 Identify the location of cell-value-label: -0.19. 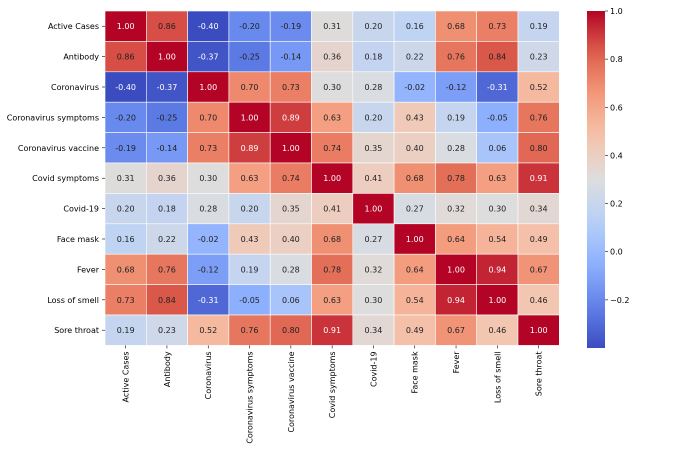
(290, 26).